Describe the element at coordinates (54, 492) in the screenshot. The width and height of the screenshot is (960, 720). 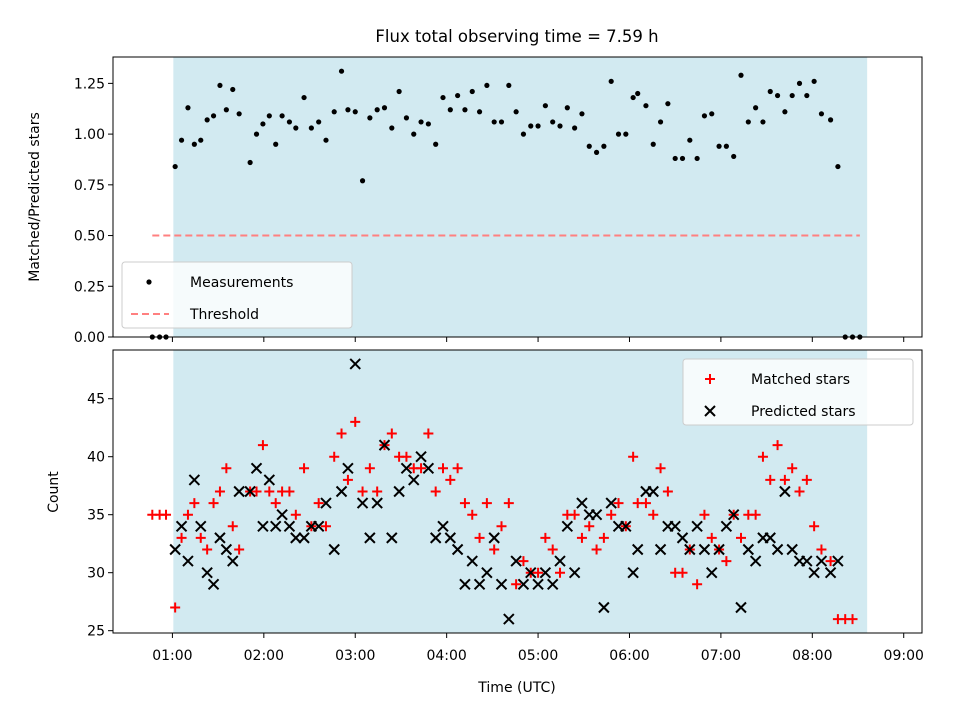
I see `y-axis-label-bottom: Count` at that location.